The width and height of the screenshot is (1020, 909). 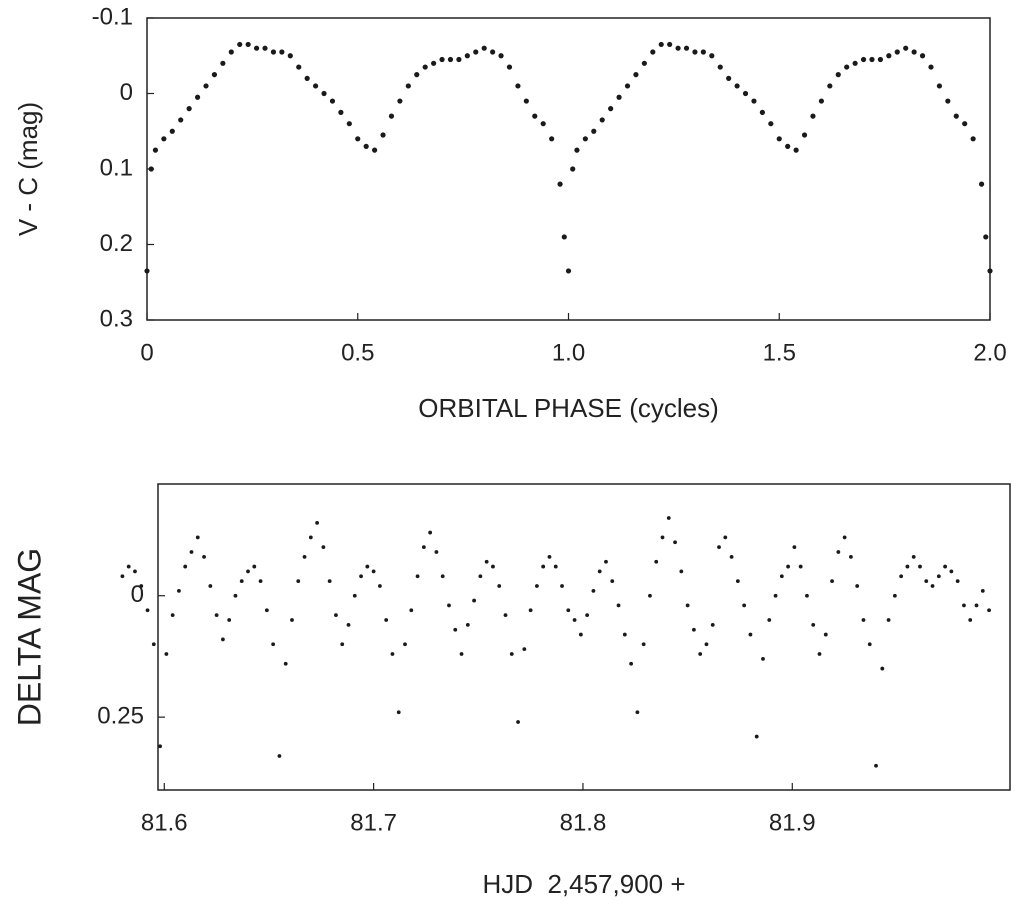 I want to click on y-tick-label: 0.25, so click(x=120, y=715).